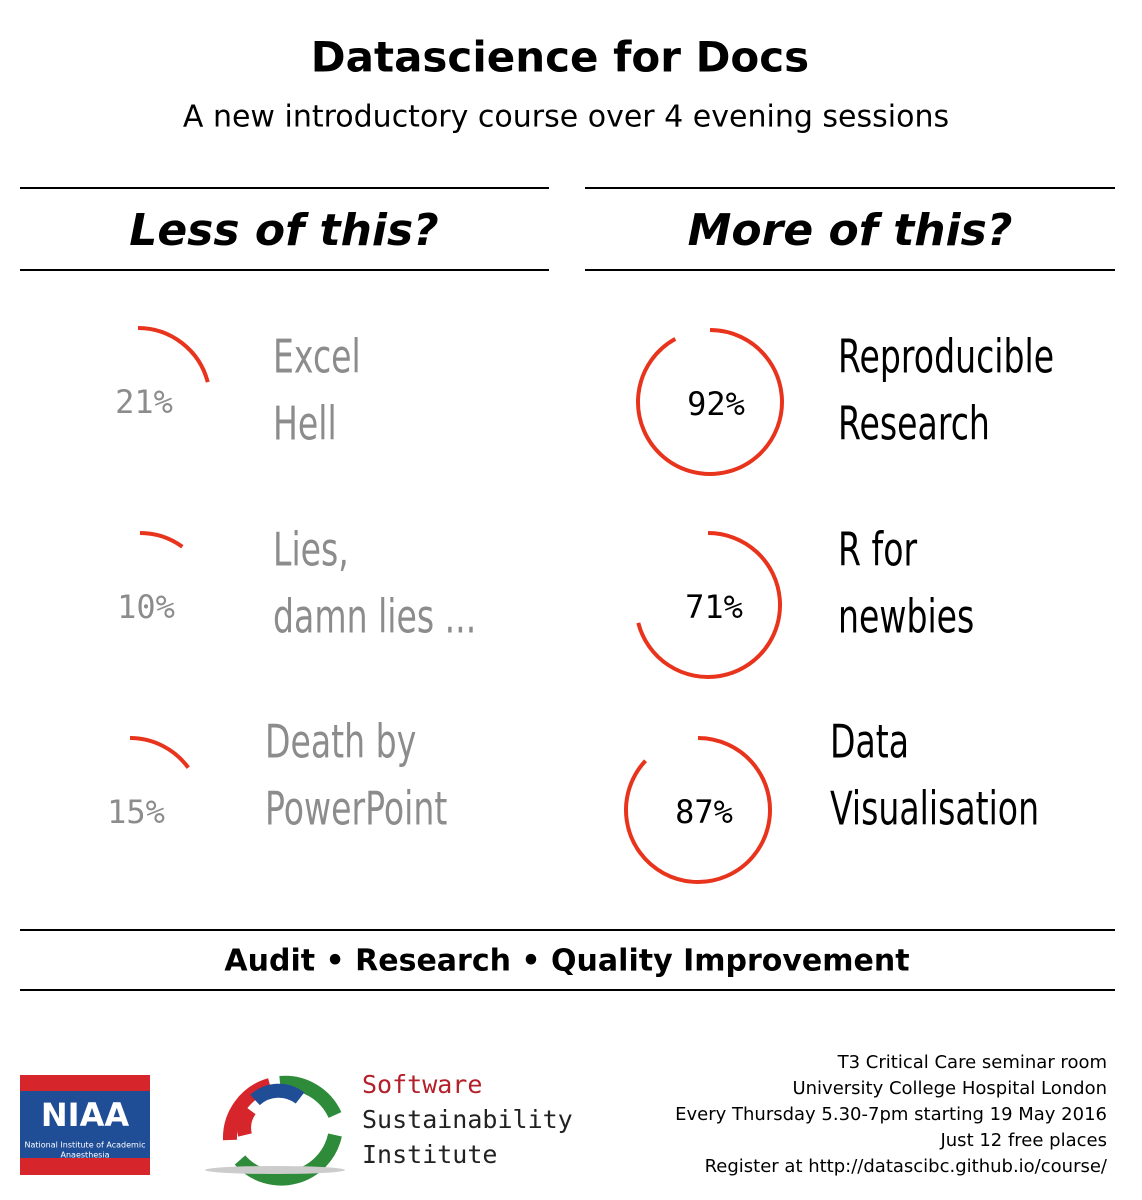  I want to click on niaa-name: National Institute of Academic, so click(85, 1145).